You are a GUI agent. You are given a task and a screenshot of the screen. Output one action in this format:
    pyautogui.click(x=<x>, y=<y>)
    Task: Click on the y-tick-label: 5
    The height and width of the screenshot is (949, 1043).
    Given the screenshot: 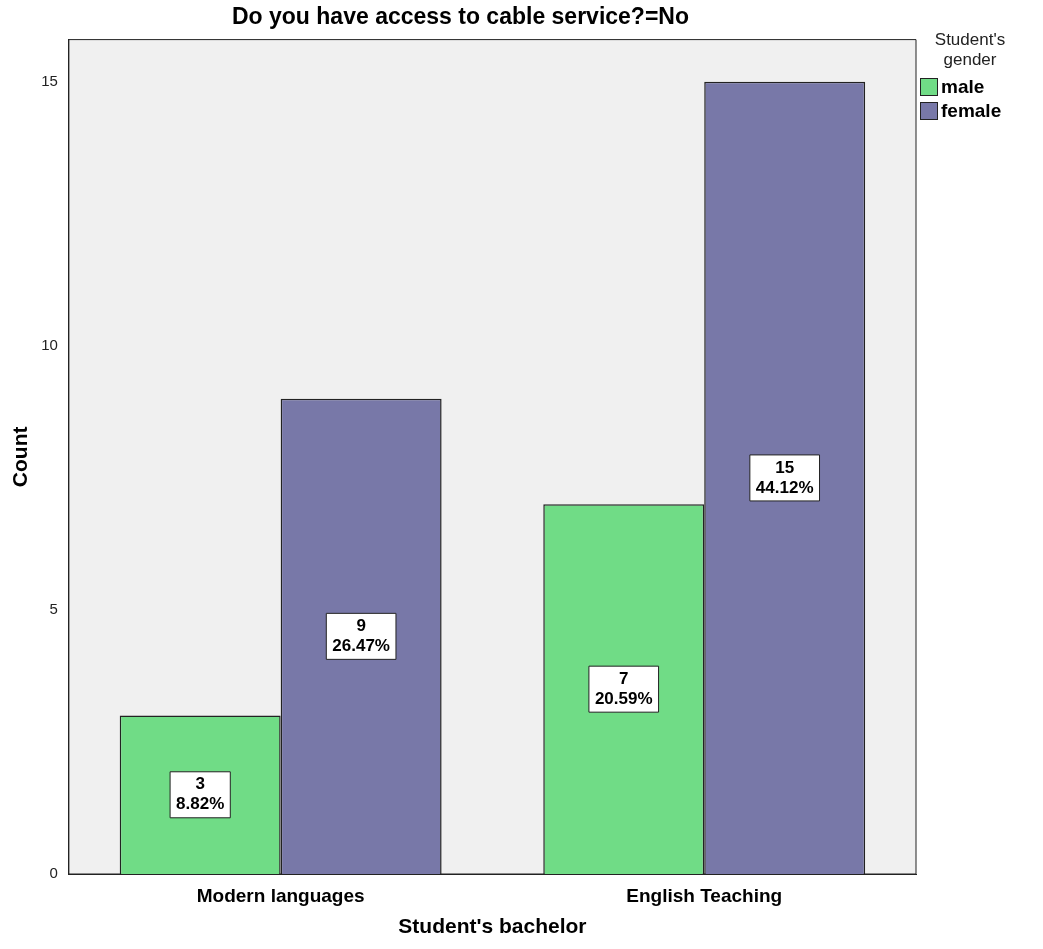 What is the action you would take?
    pyautogui.click(x=53, y=609)
    